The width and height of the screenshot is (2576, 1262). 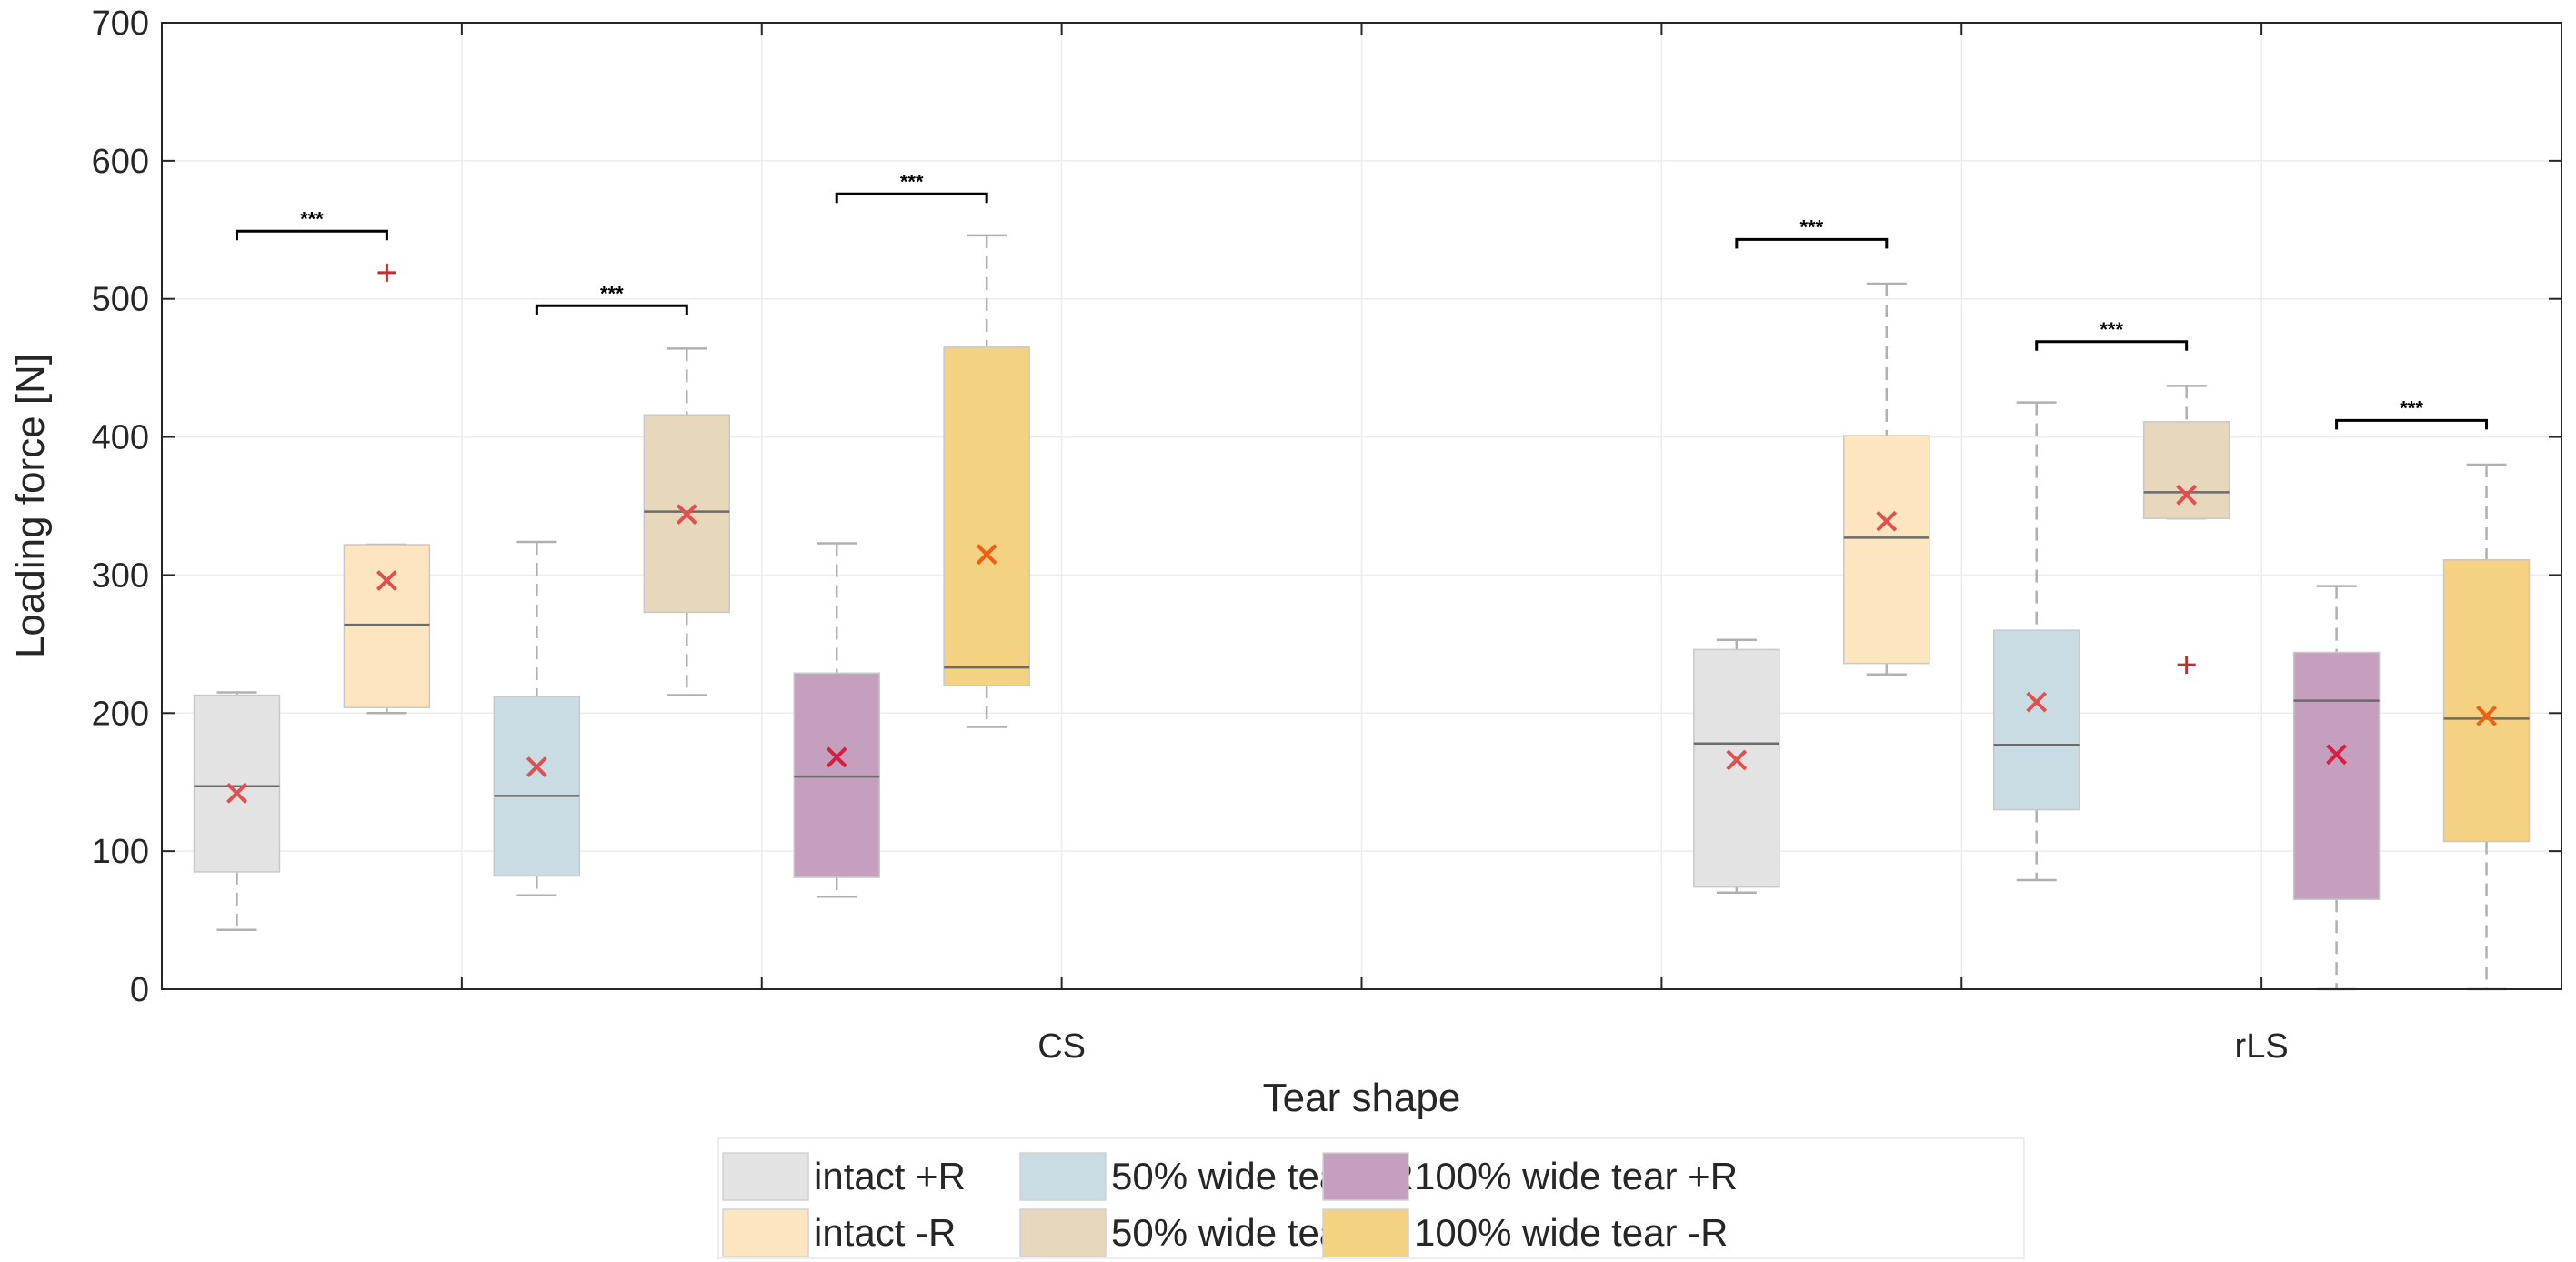 I want to click on legend-label: intact +R, so click(x=890, y=1176).